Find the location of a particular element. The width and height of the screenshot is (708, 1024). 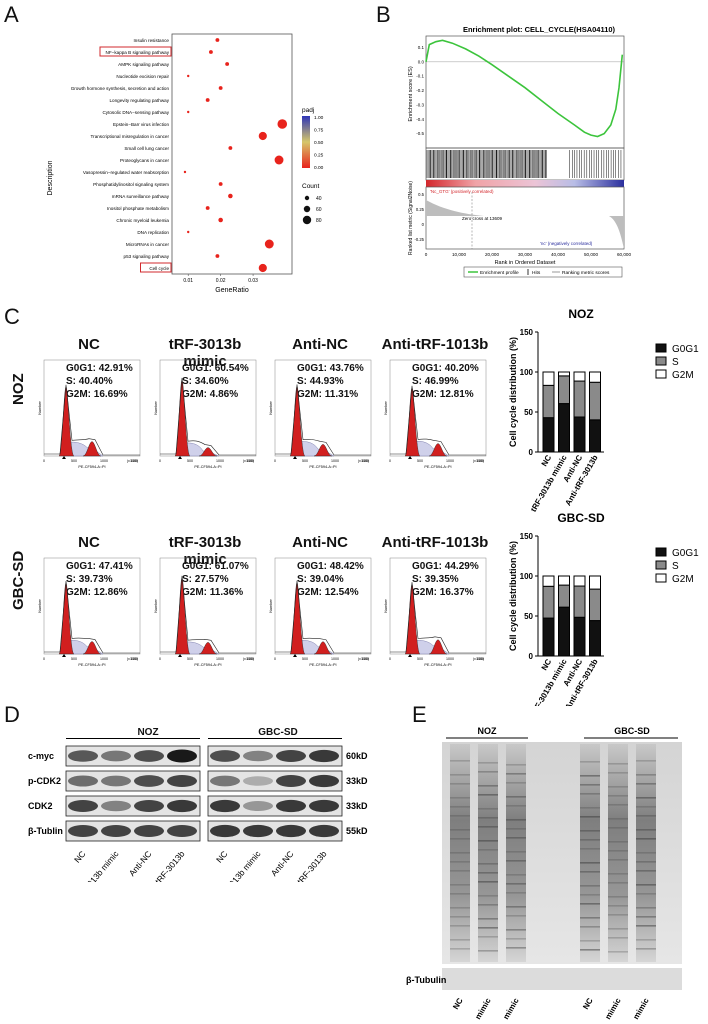

term-label: Inositol phosphate metabolism is located at coordinates (138, 208).